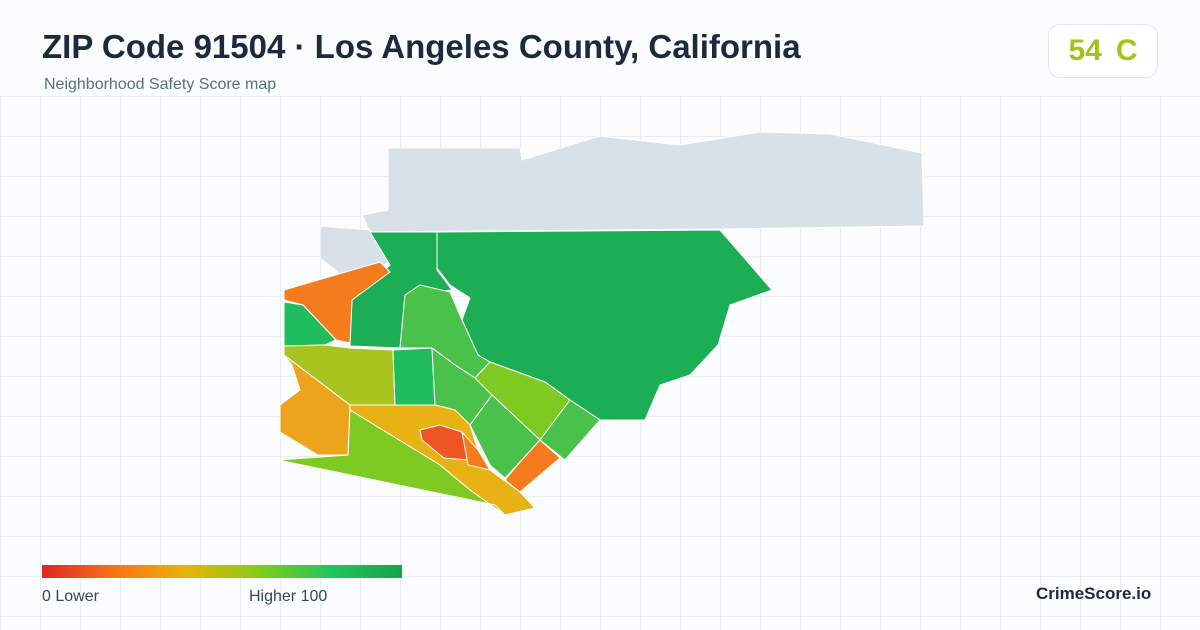 The height and width of the screenshot is (630, 1200). I want to click on map-region-south, so click(391, 462).